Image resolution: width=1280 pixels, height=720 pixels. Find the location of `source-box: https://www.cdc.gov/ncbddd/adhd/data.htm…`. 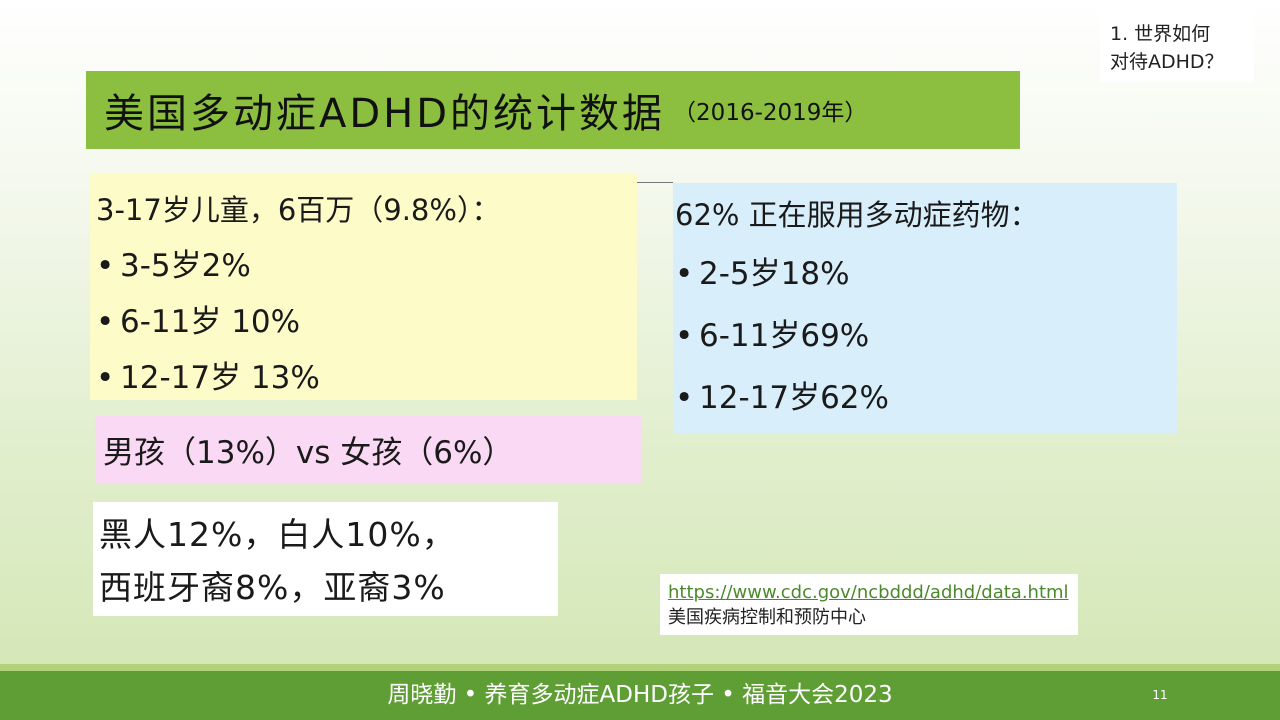

source-box: https://www.cdc.gov/ncbddd/adhd/data.htm… is located at coordinates (869, 604).